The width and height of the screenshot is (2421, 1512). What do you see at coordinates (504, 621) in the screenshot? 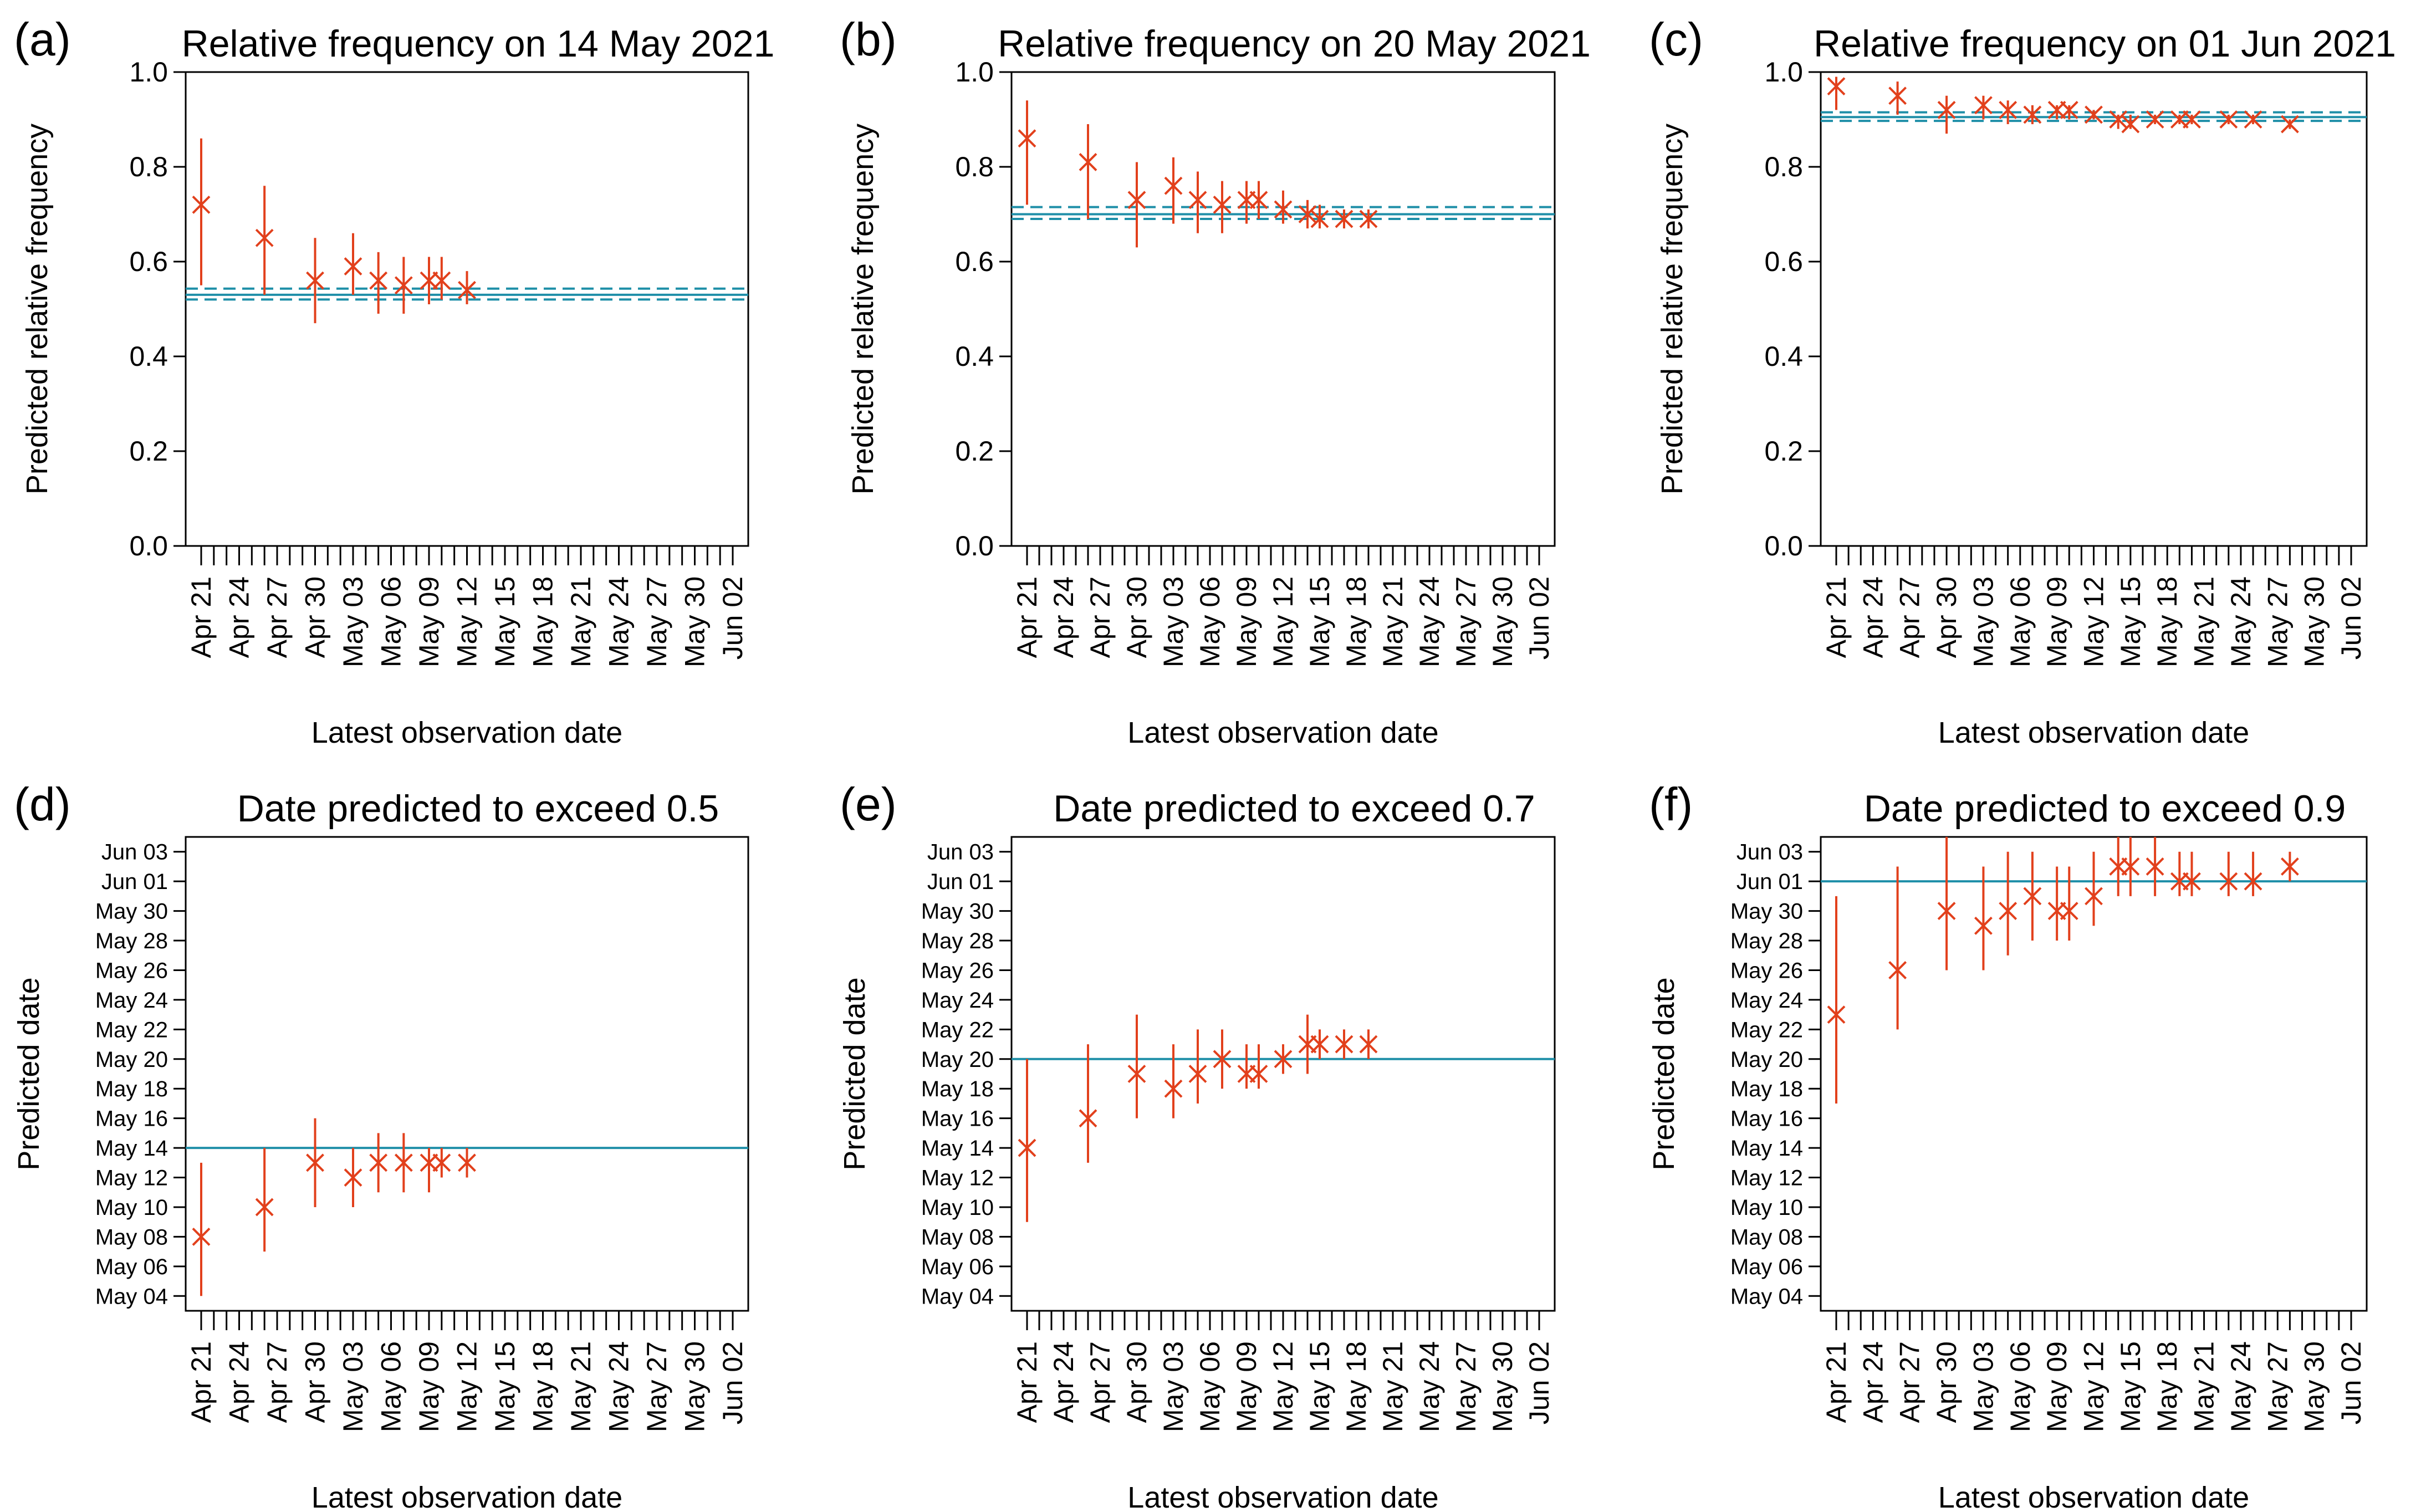
I see `x-tick-label: May 15` at bounding box center [504, 621].